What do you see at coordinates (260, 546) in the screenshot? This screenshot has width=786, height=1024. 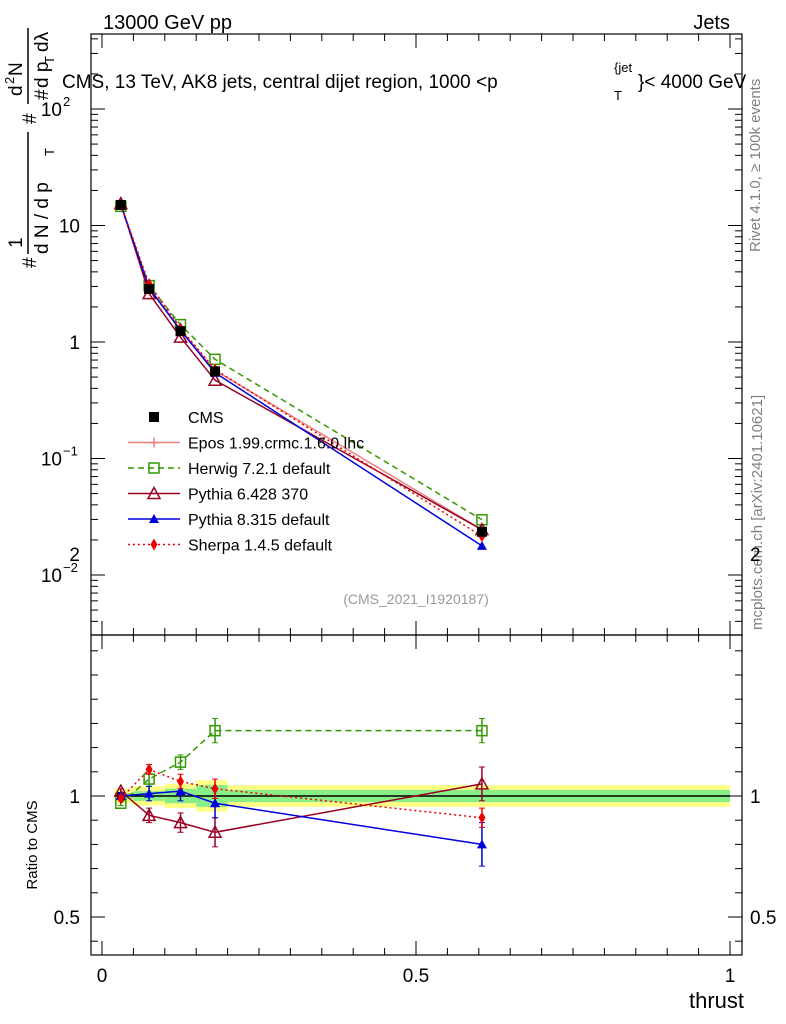 I see `legend-label: Sherpa 1.4.5 default` at bounding box center [260, 546].